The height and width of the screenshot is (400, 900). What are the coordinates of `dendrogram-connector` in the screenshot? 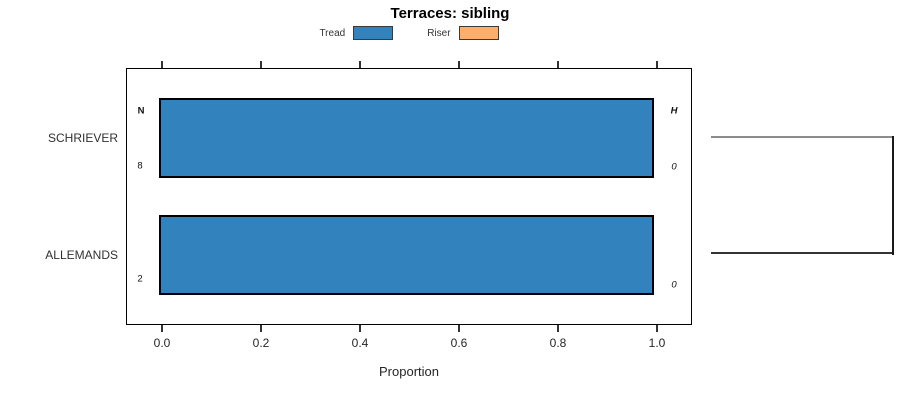 It's located at (893, 195).